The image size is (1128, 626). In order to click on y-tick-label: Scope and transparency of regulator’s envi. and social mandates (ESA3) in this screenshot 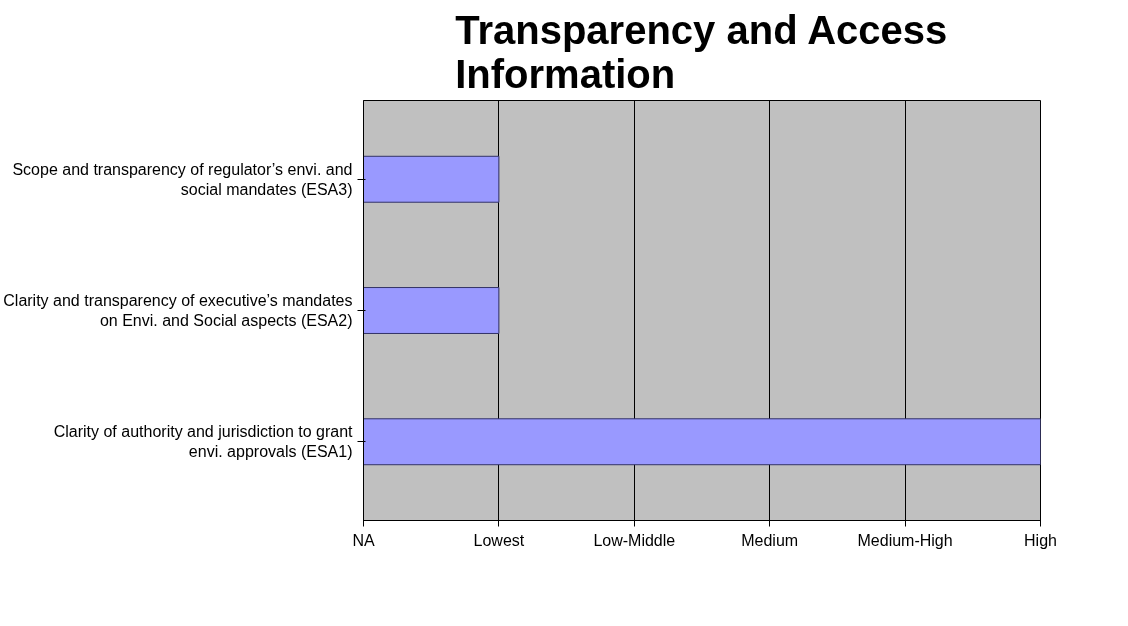, I will do `click(182, 179)`.